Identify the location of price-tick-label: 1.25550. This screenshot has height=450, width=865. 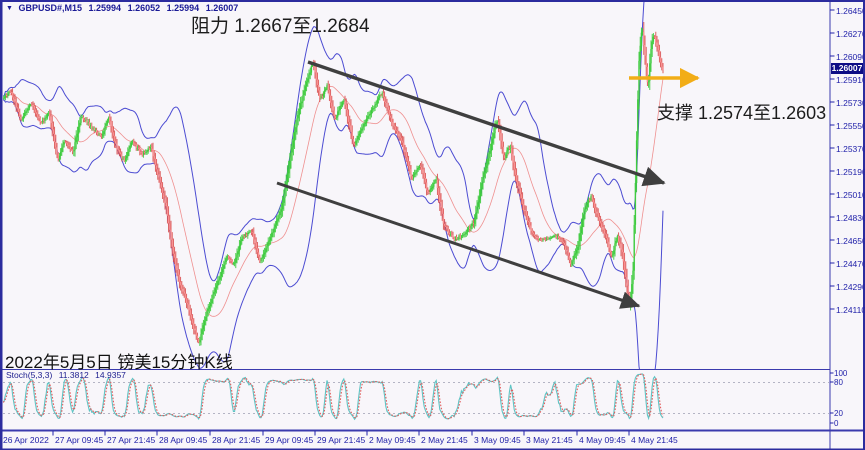
(850, 125).